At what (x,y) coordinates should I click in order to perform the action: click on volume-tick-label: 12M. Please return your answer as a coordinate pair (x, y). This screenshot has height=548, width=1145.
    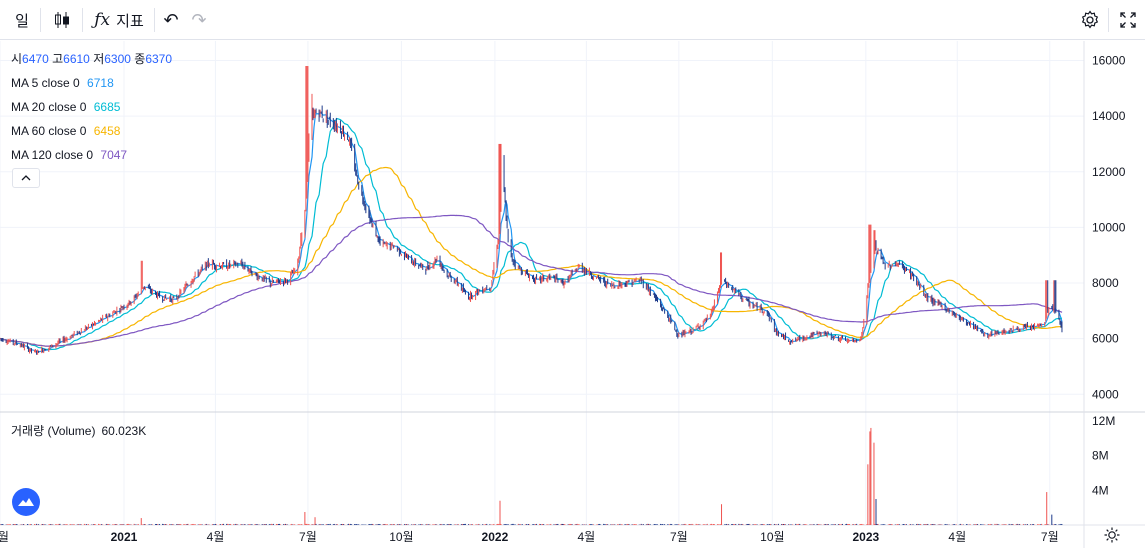
    Looking at the image, I should click on (1103, 421).